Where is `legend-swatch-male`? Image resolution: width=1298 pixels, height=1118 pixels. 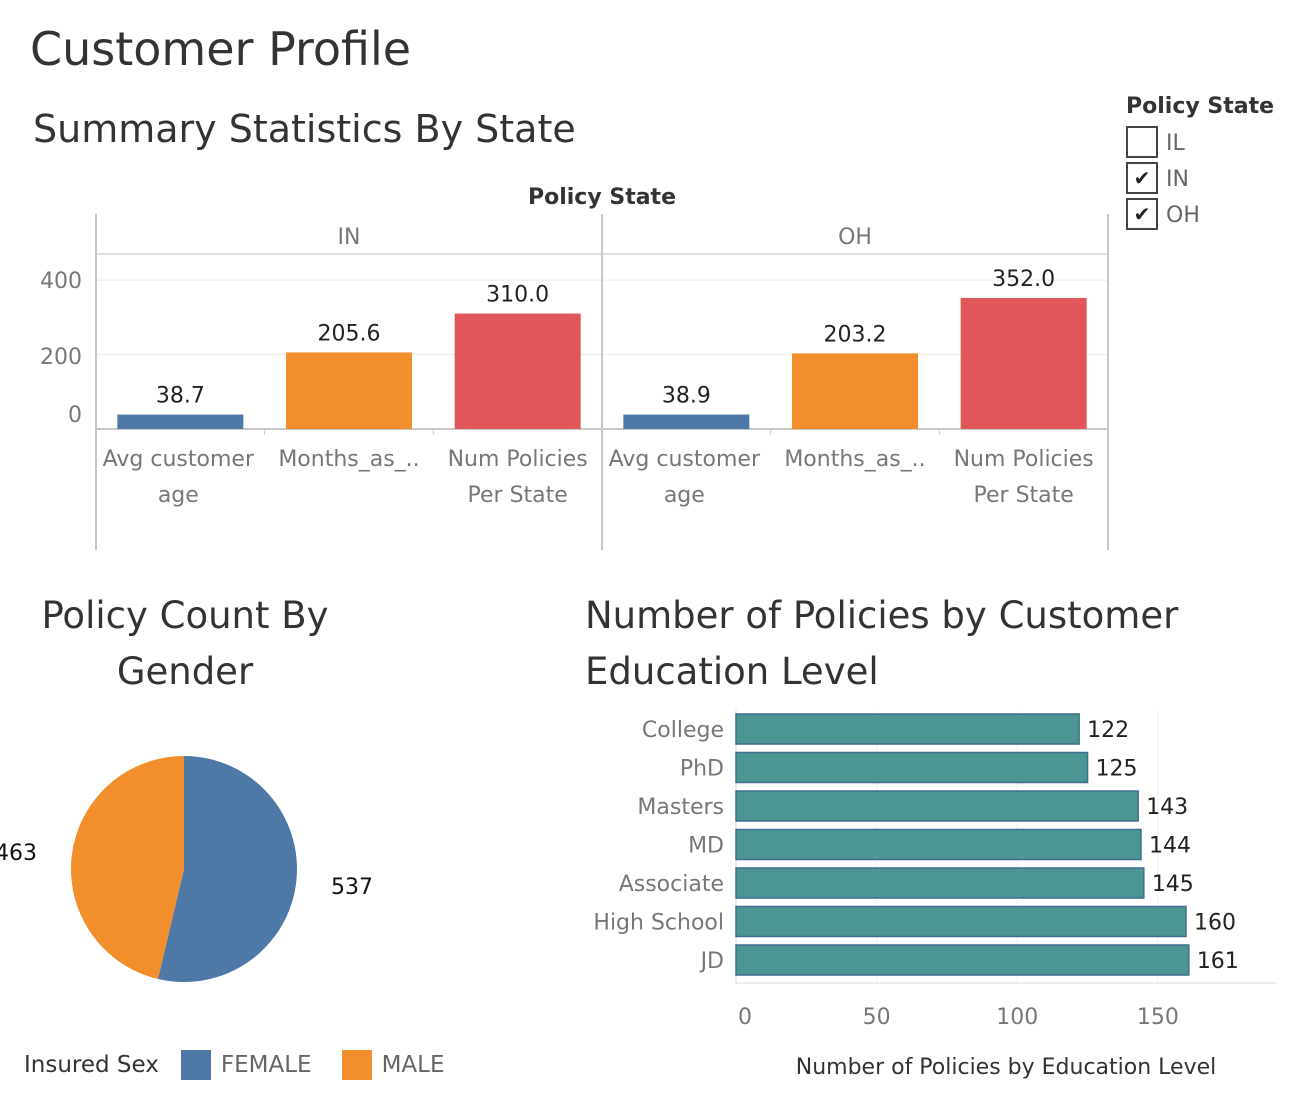 legend-swatch-male is located at coordinates (356, 1065).